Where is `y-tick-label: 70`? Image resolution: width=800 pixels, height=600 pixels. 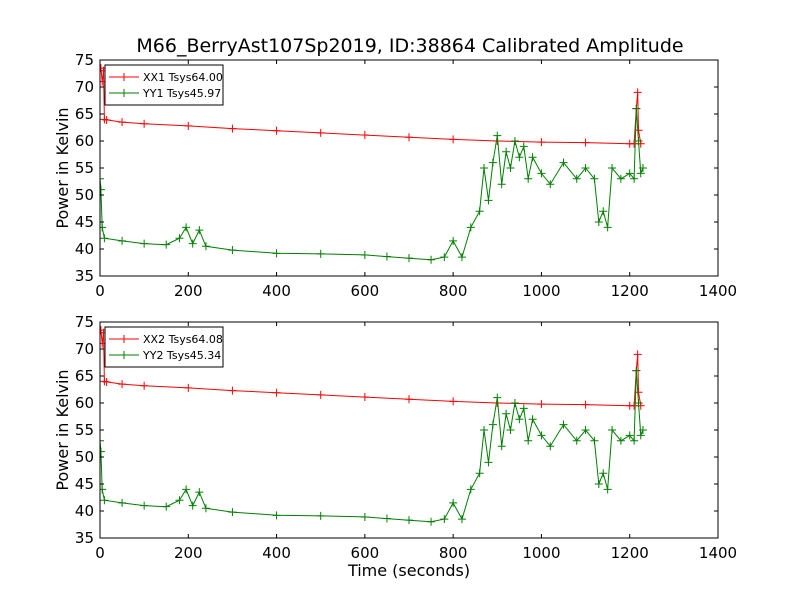
y-tick-label: 70 is located at coordinates (84, 87).